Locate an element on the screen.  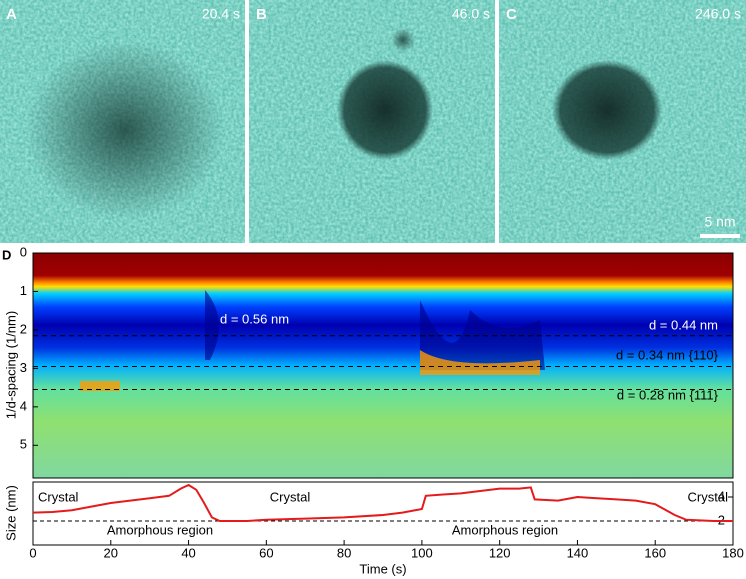
annotation: d = 0.44 nm is located at coordinates (683, 324).